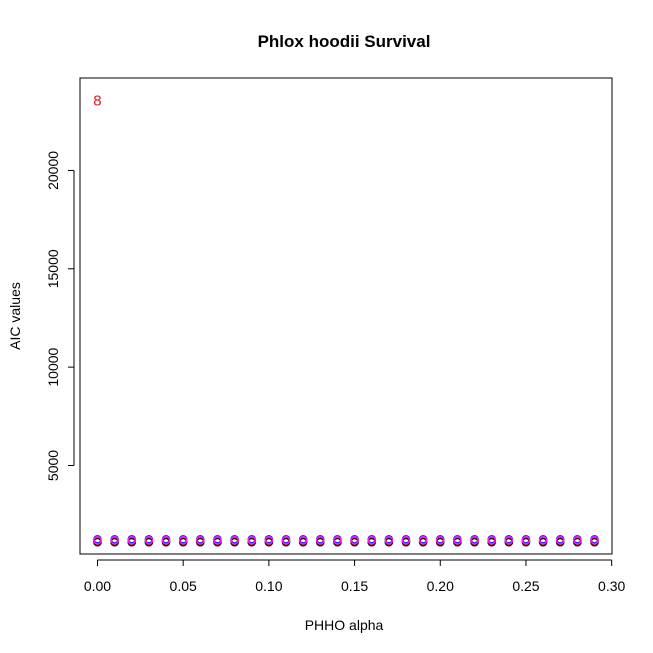 This screenshot has height=653, width=653. I want to click on x-axis: 0.00 0.05 0.10 0.15 0.20 0.25 0.30, so click(354, 576).